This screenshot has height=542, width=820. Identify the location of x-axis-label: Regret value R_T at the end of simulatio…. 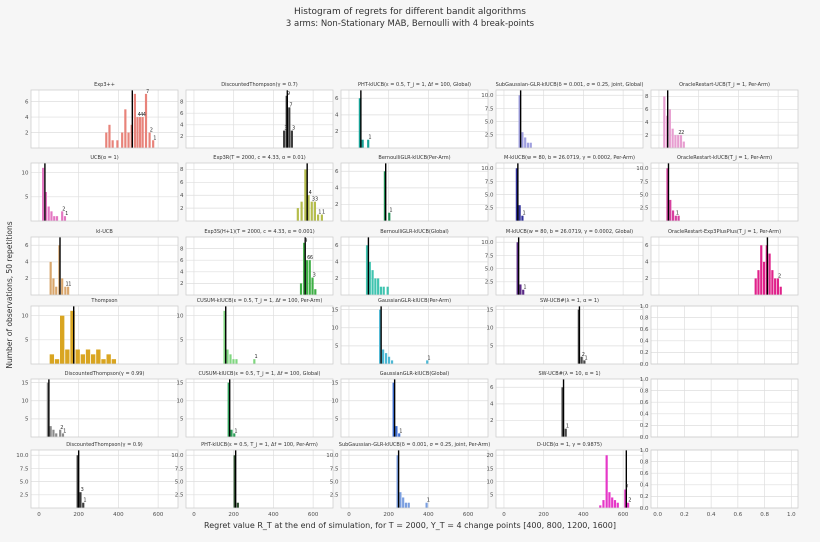
(410, 525).